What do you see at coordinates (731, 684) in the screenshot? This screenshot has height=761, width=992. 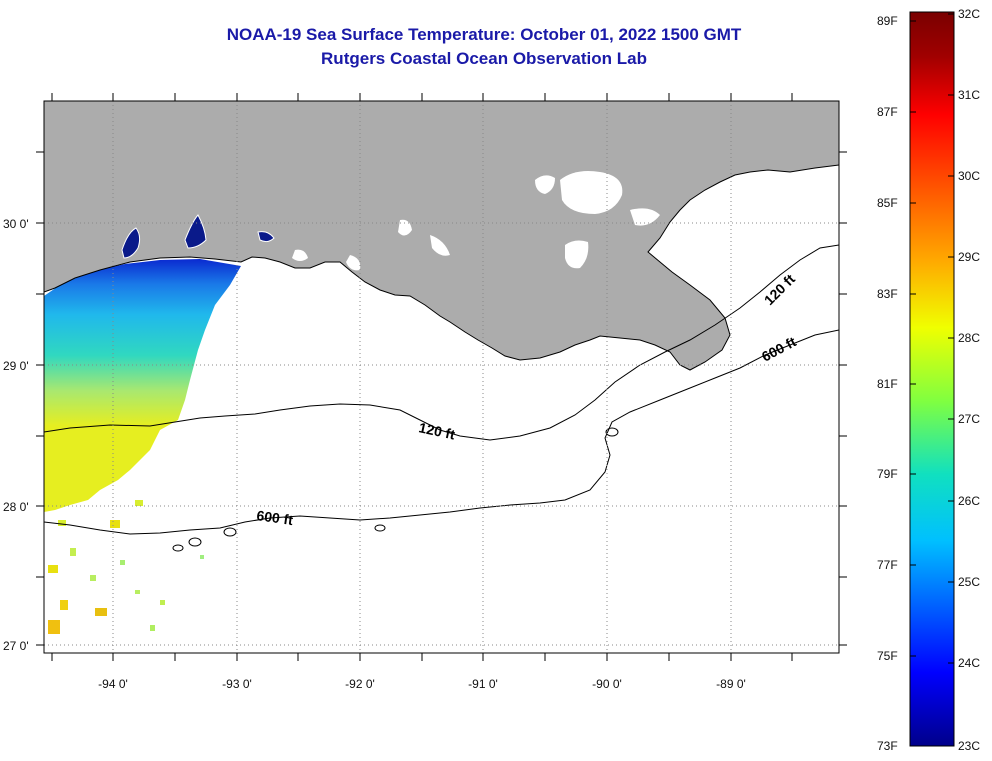 I see `lon-label: -89 0'` at bounding box center [731, 684].